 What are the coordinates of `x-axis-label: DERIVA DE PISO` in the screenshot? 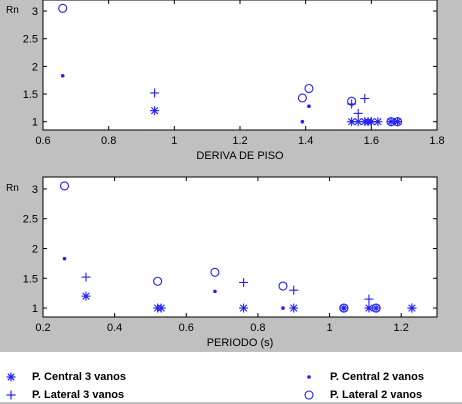 It's located at (240, 156).